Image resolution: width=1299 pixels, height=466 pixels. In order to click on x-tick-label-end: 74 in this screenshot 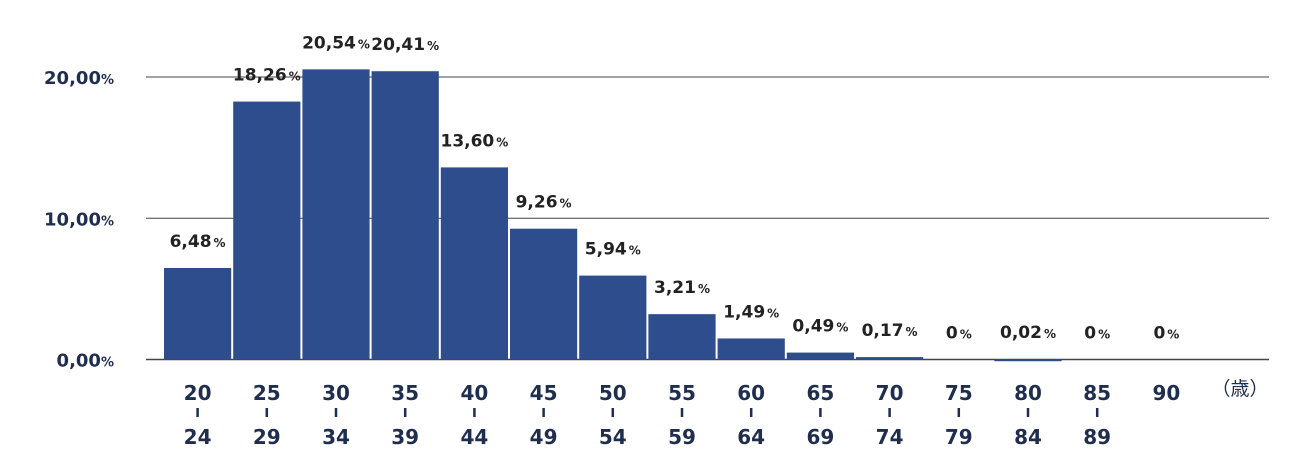, I will do `click(890, 437)`.